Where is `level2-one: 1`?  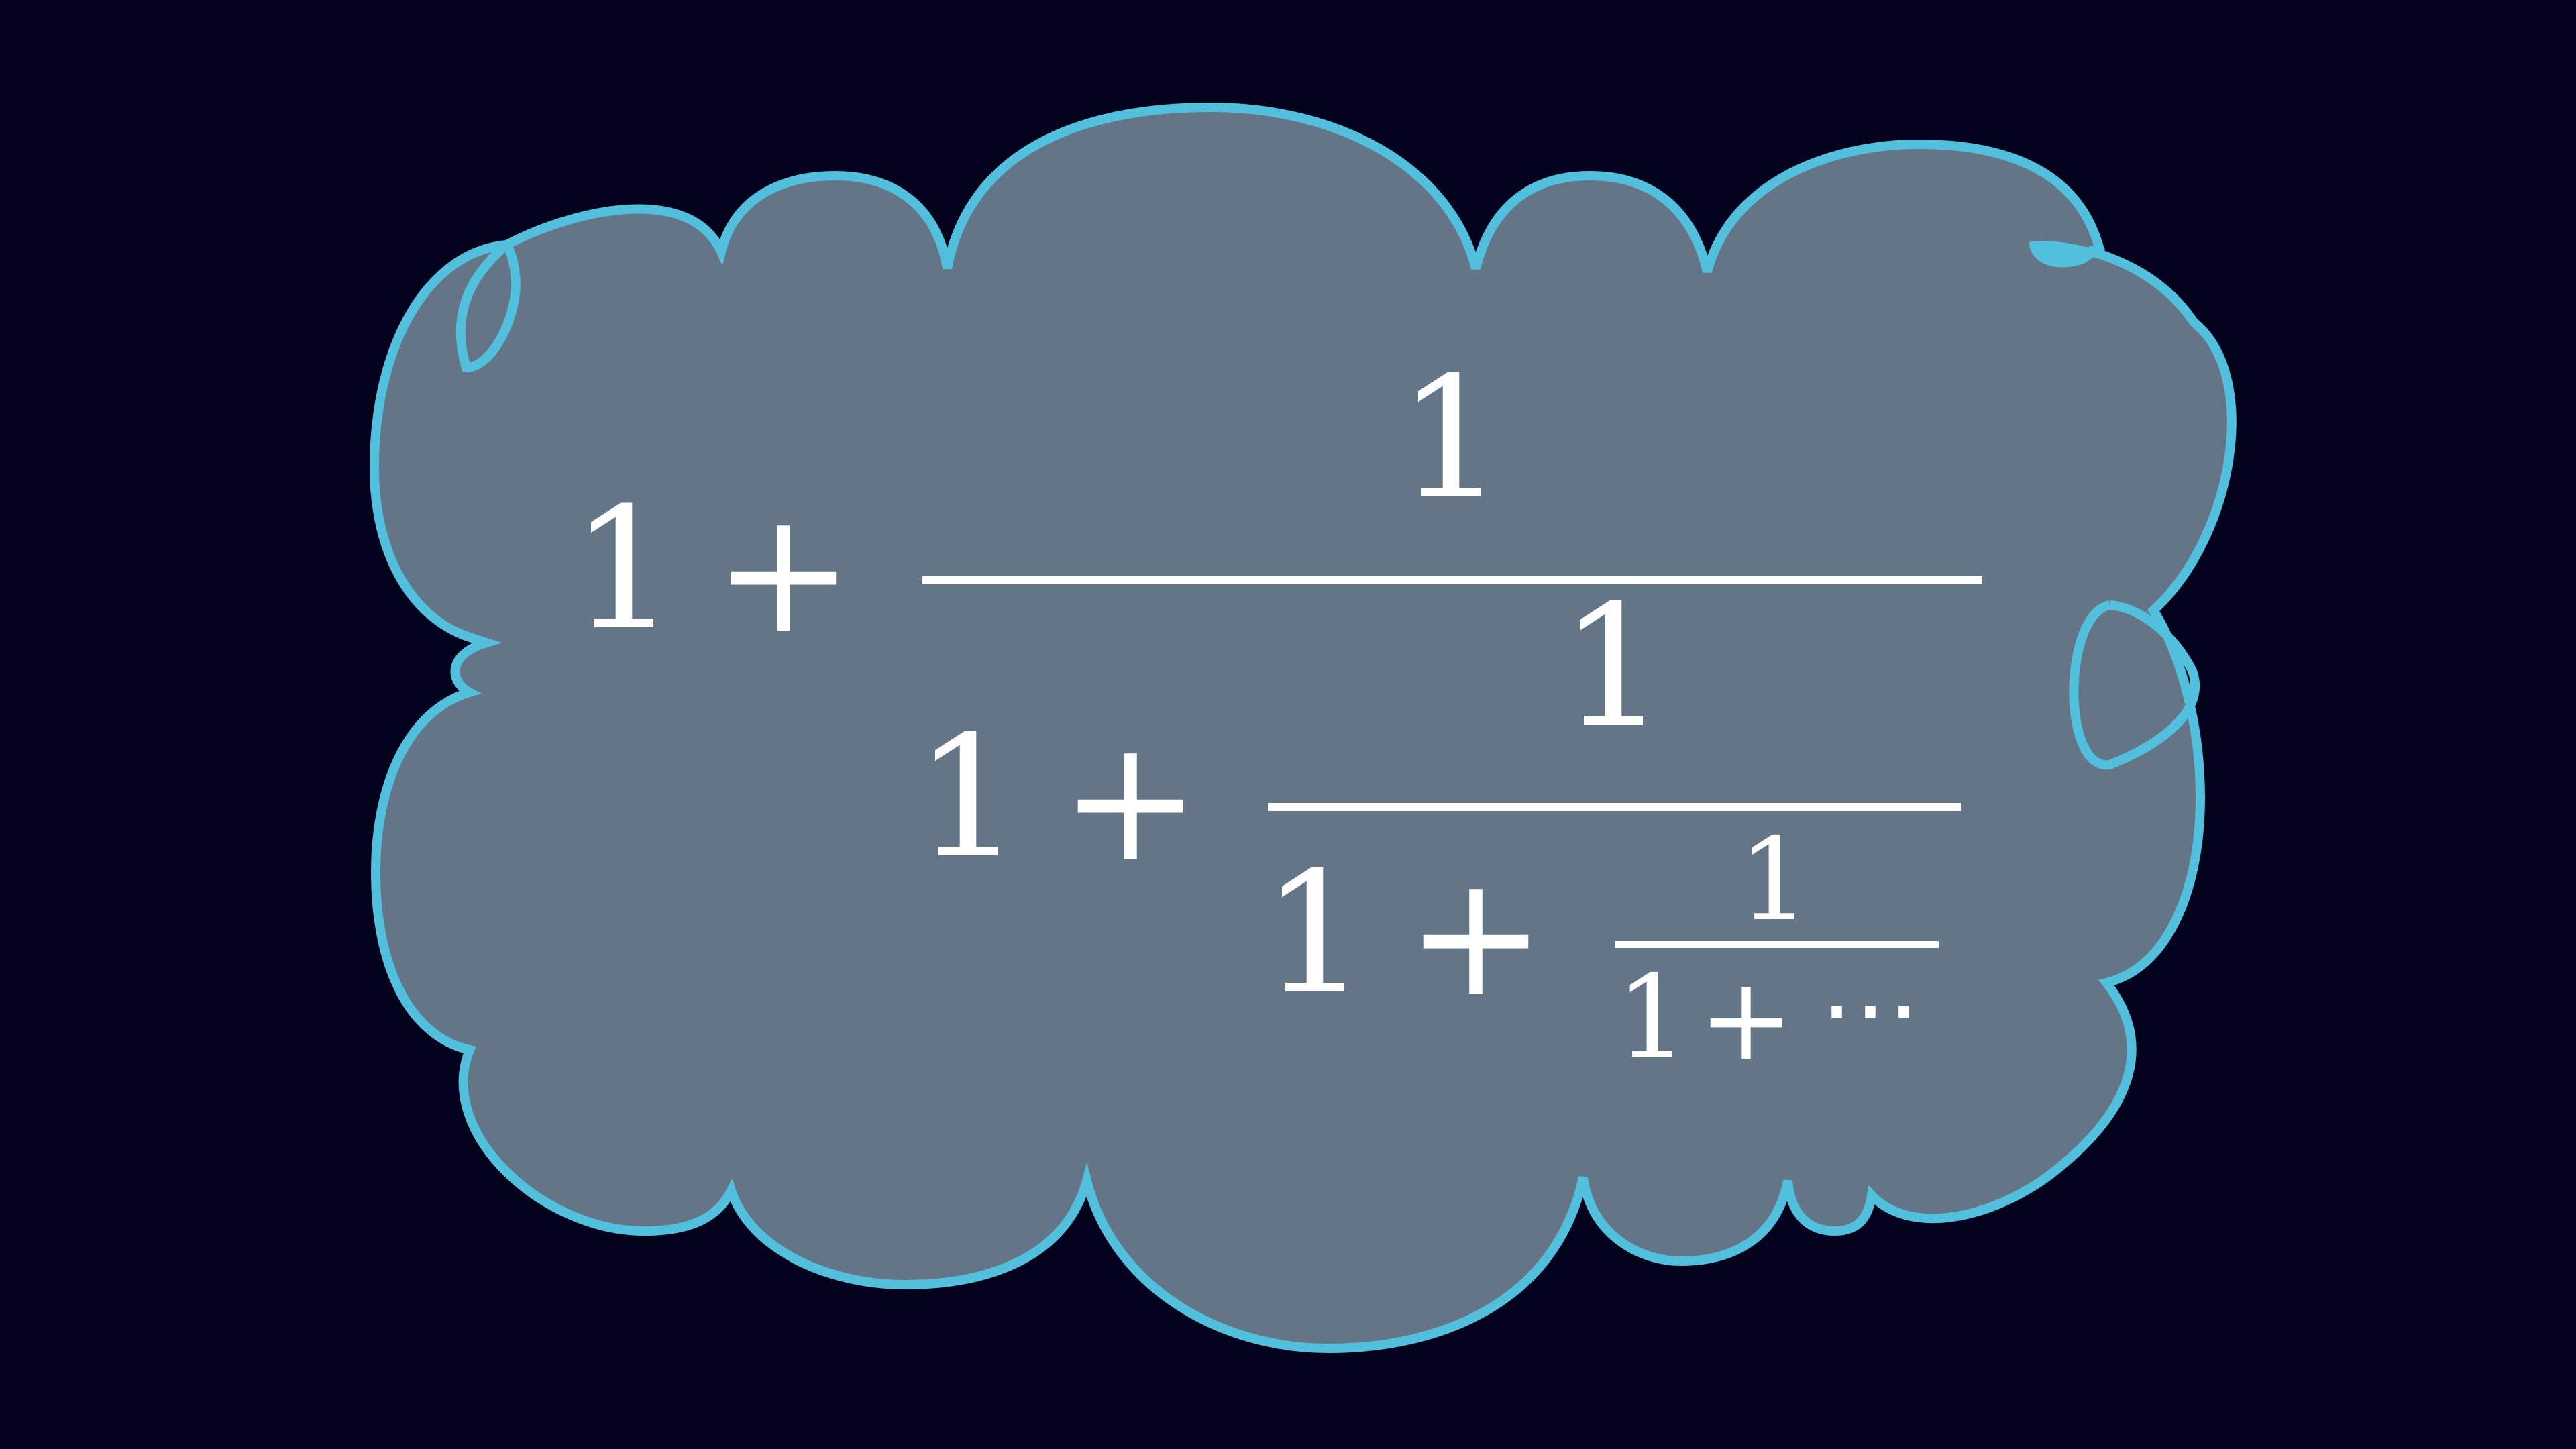 level2-one: 1 is located at coordinates (967, 797).